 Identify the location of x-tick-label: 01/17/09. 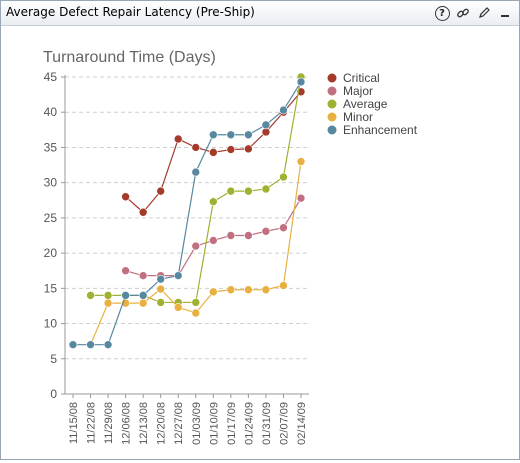
(232, 423).